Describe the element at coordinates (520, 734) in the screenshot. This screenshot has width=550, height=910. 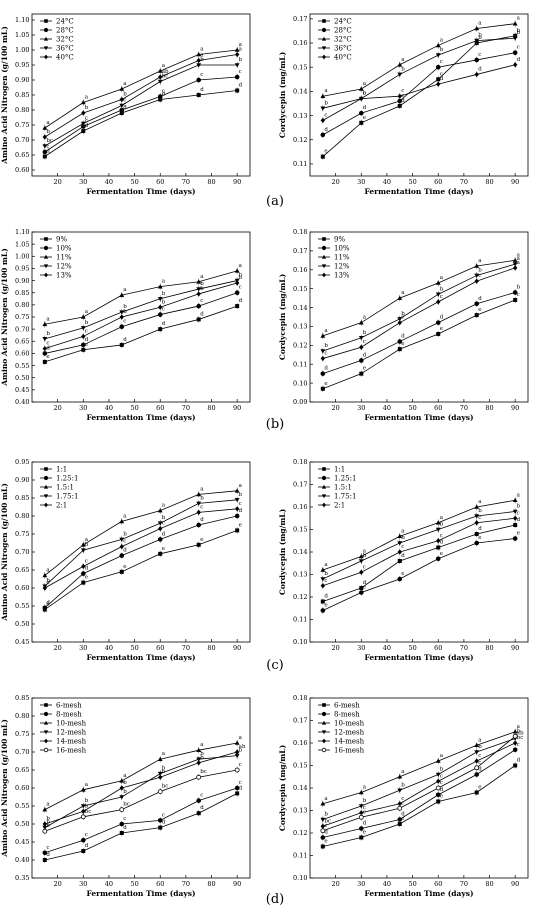
I see `significance-letter: ab` at that location.